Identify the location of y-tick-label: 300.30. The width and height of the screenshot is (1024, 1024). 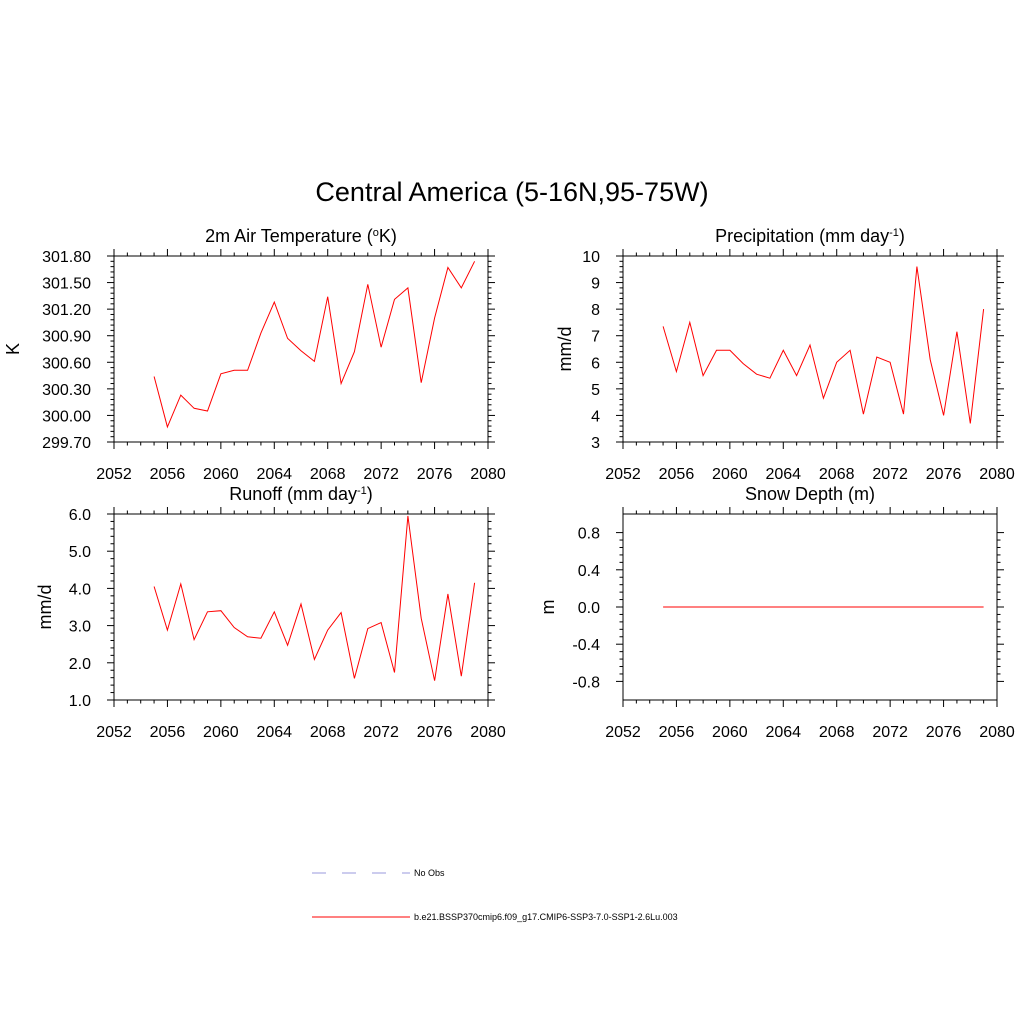
(66, 390).